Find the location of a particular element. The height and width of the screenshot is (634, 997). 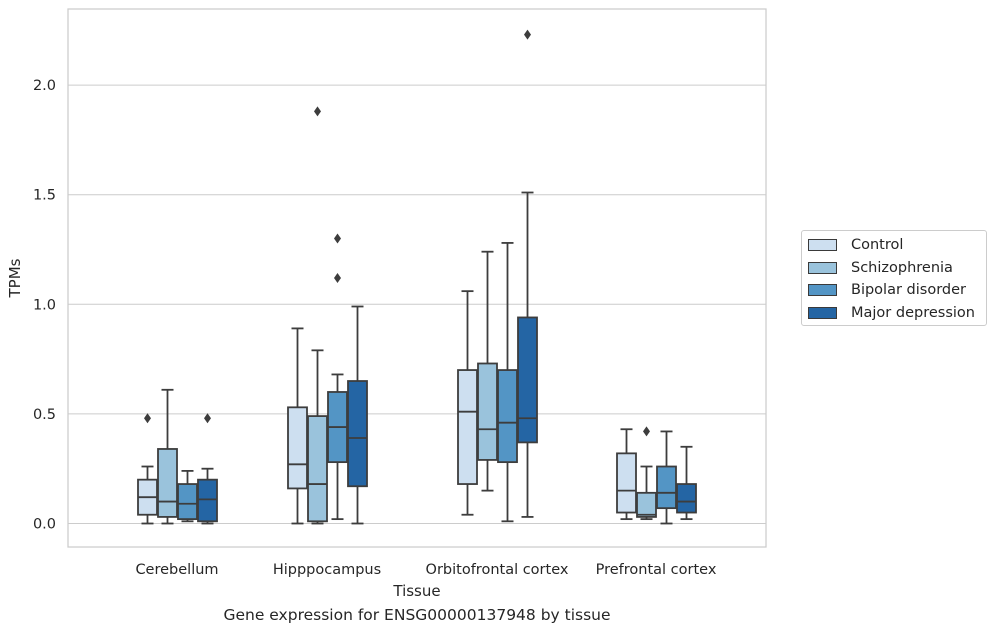

legend-swatch-bipolar-disorder is located at coordinates (822, 290).